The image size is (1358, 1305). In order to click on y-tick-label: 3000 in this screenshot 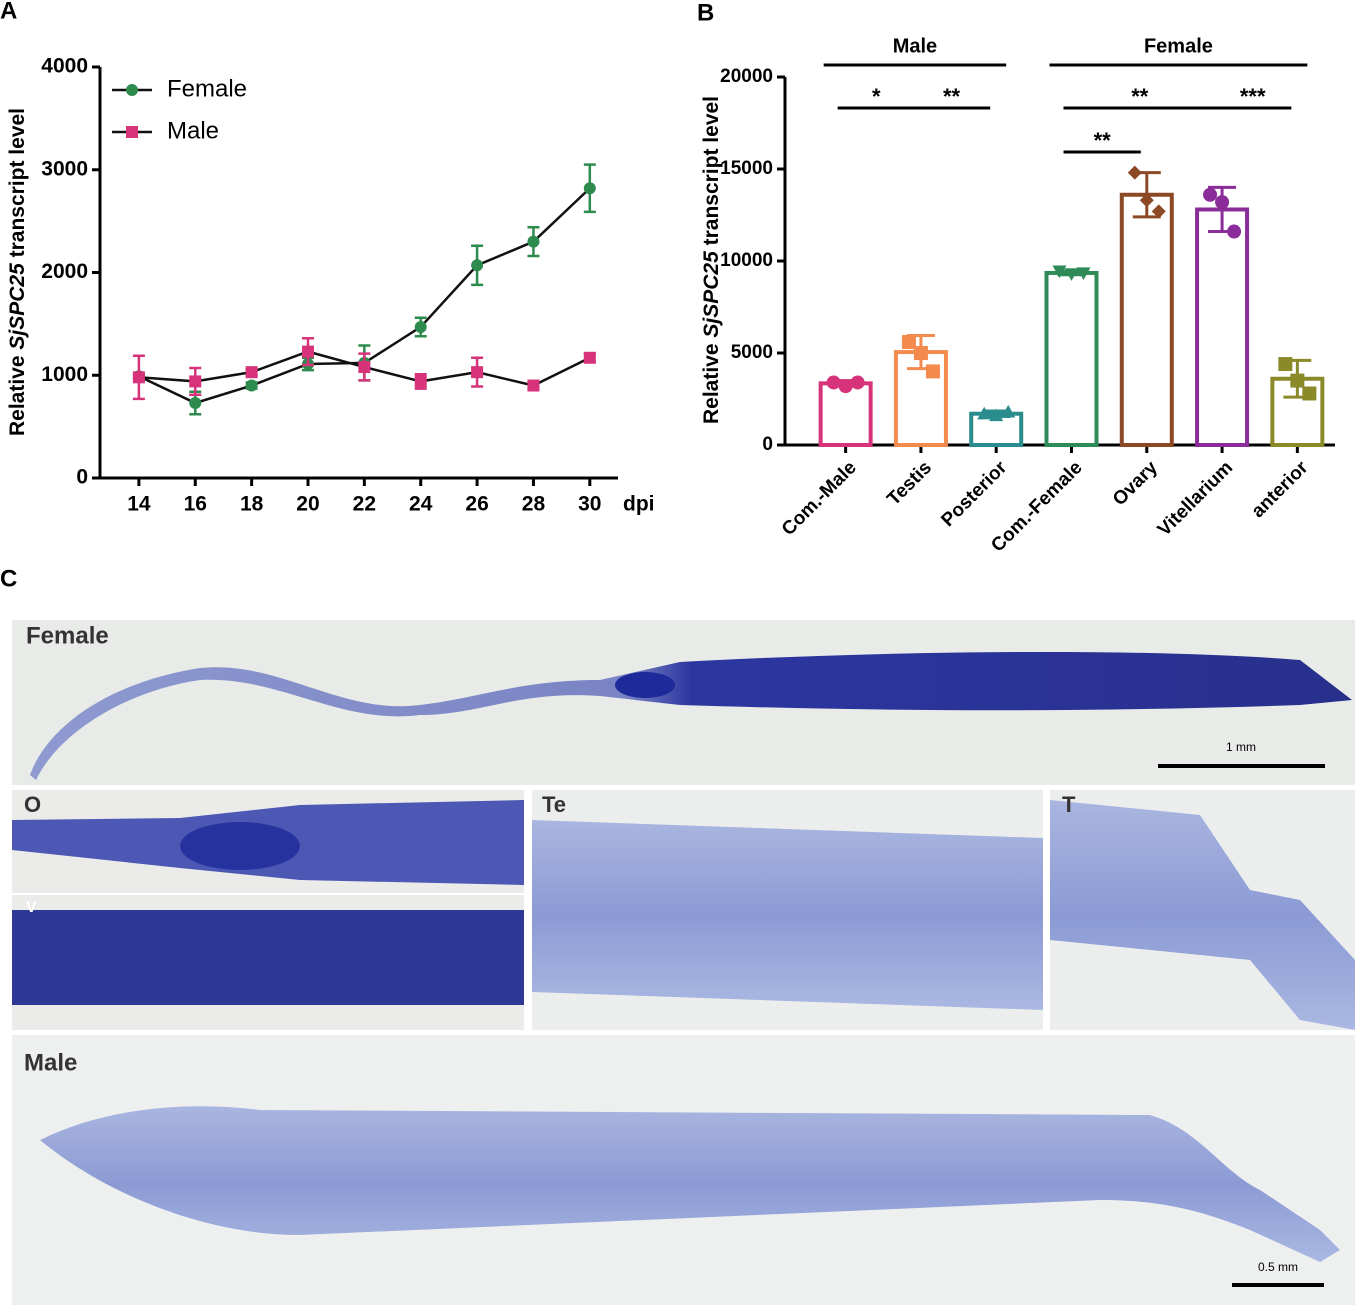, I will do `click(64, 168)`.